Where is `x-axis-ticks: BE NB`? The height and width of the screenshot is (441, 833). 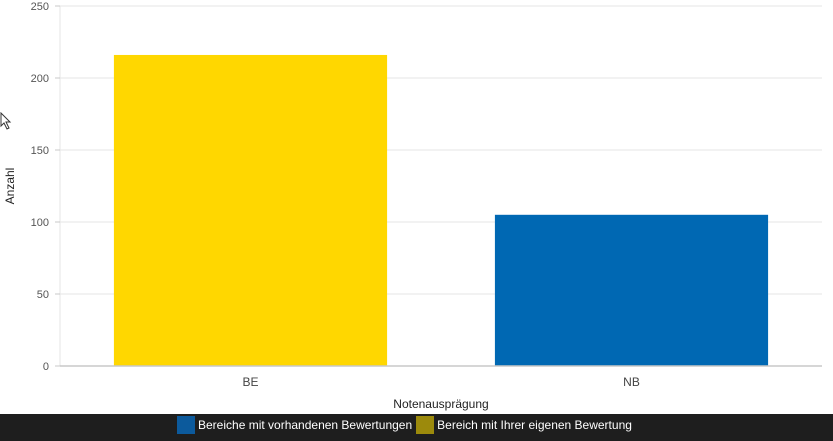 x-axis-ticks: BE NB is located at coordinates (440, 382).